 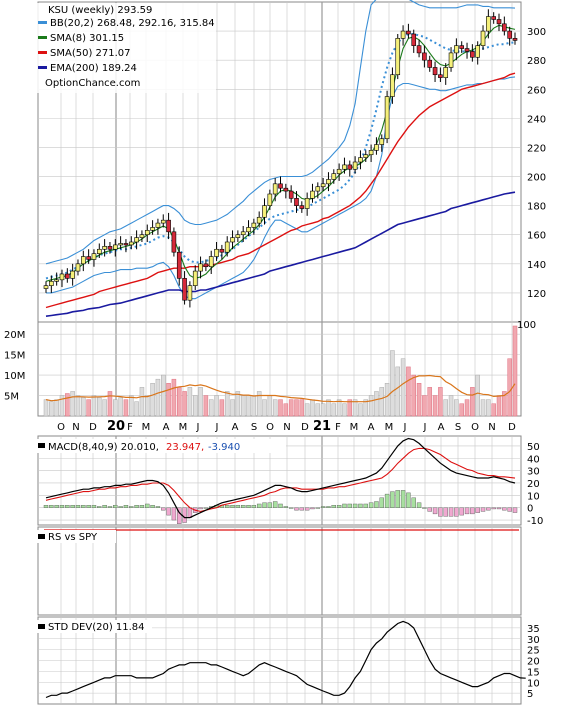 What do you see at coordinates (42, 52) in the screenshot?
I see `legend-sma50-swatch` at bounding box center [42, 52].